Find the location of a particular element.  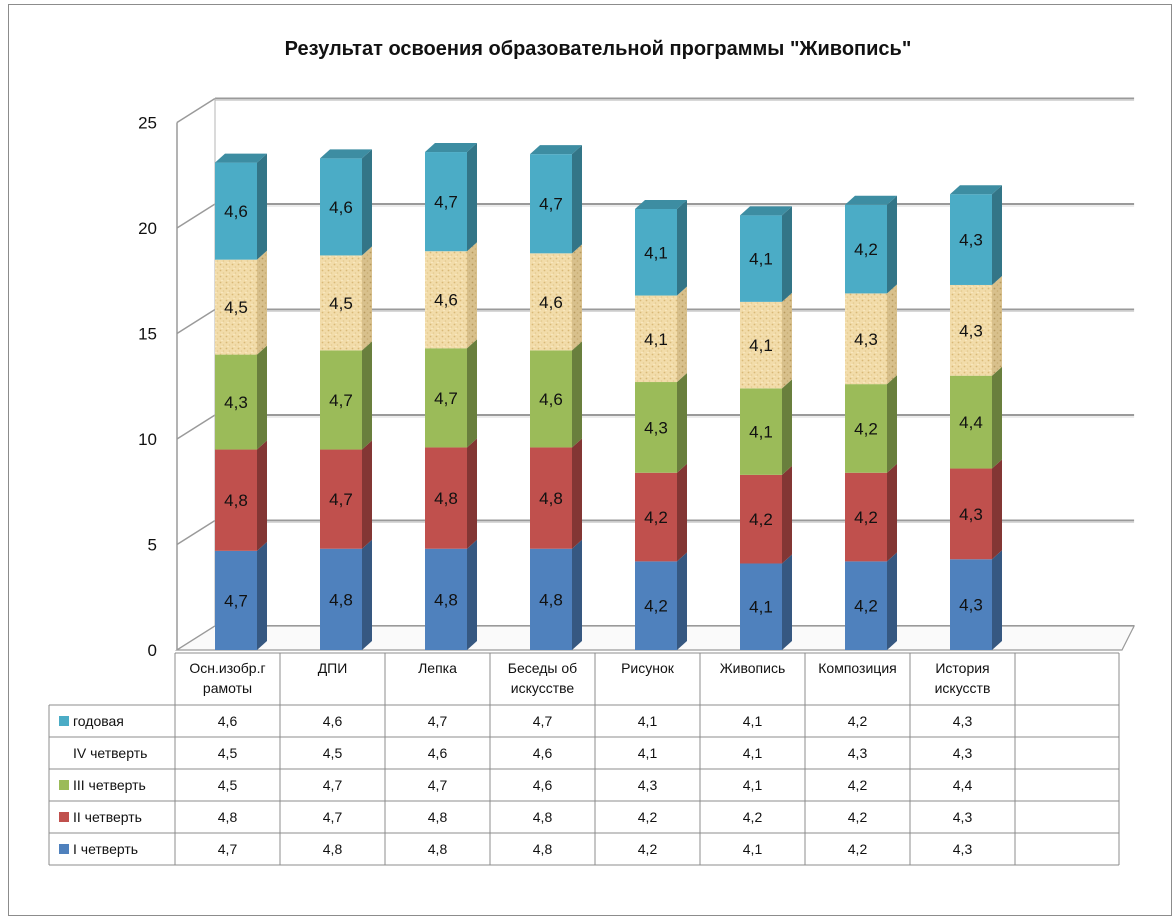

category-label: Живопись is located at coordinates (753, 668).